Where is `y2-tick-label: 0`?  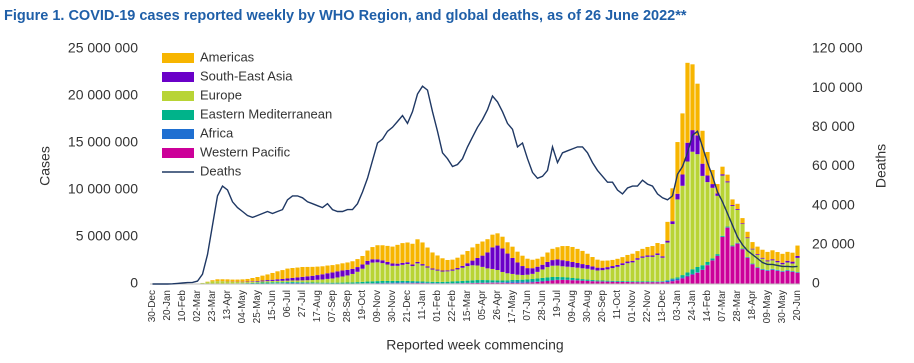 y2-tick-label: 0 is located at coordinates (816, 283).